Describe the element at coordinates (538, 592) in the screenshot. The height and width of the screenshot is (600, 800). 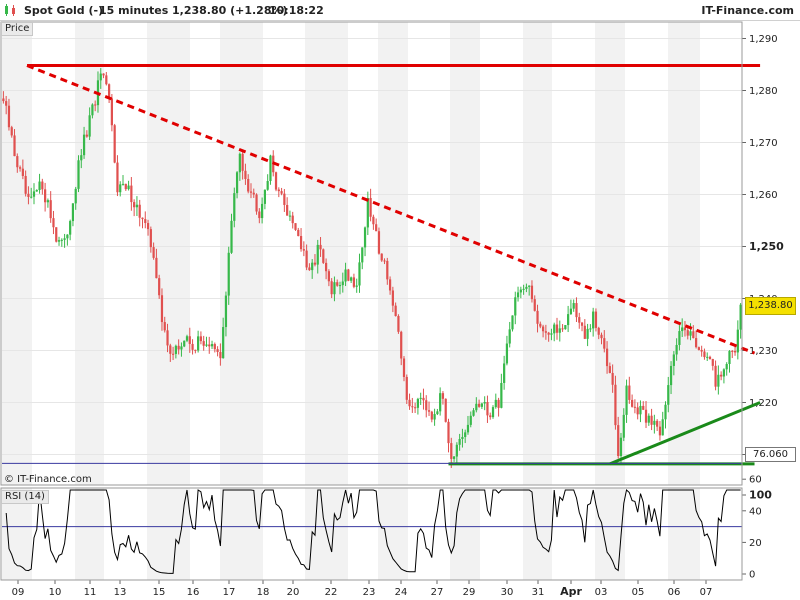
I see `time-tick-label: 31` at that location.